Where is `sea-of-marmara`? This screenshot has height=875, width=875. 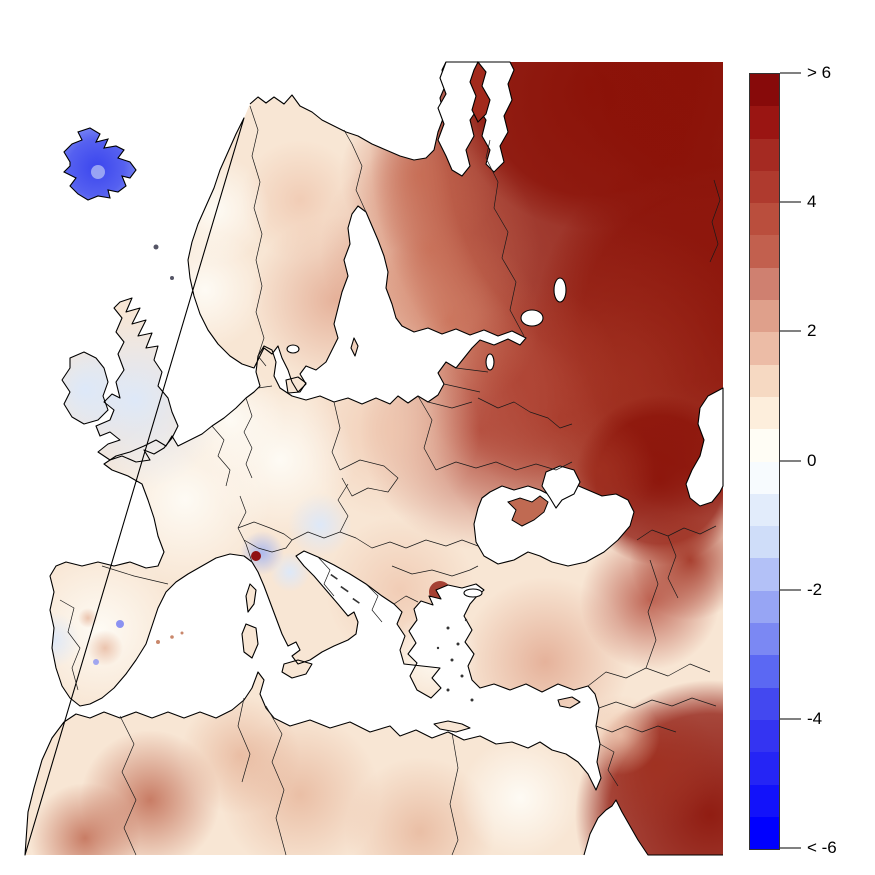 sea-of-marmara is located at coordinates (473, 593).